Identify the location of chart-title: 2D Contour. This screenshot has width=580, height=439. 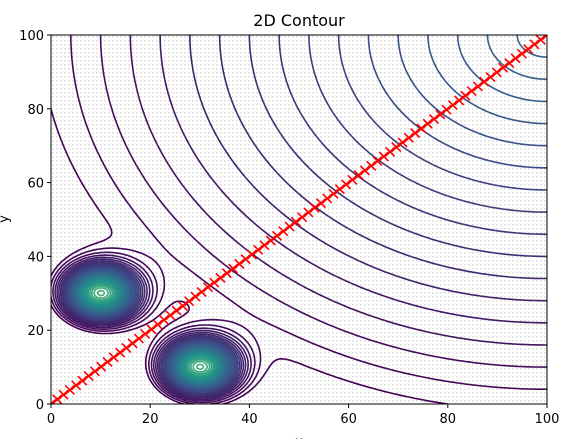
(299, 20).